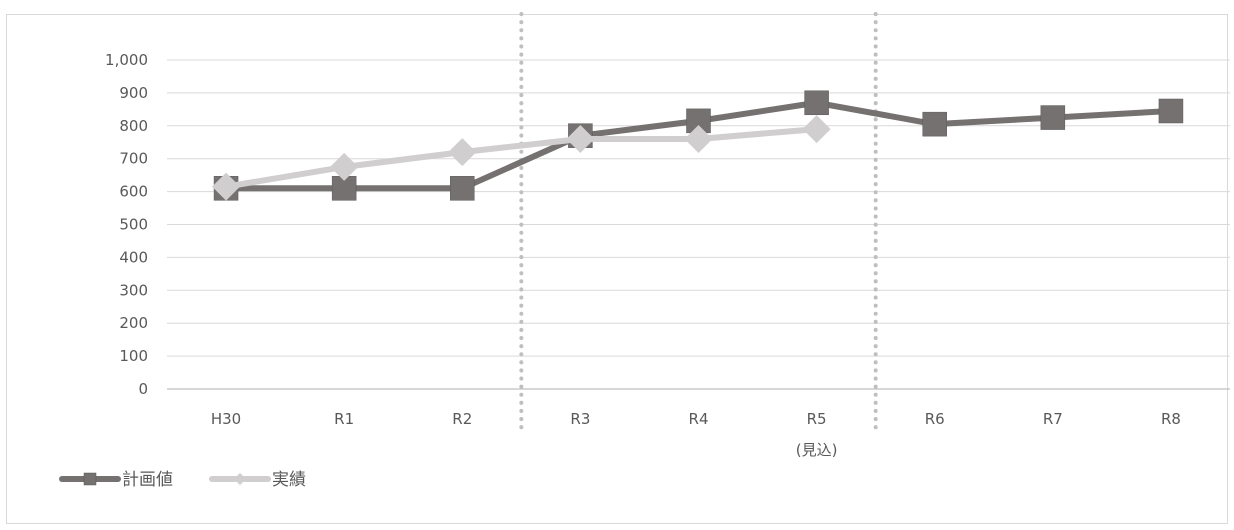 The height and width of the screenshot is (530, 1234). Describe the element at coordinates (143, 389) in the screenshot. I see `y-tick-label: 0` at that location.